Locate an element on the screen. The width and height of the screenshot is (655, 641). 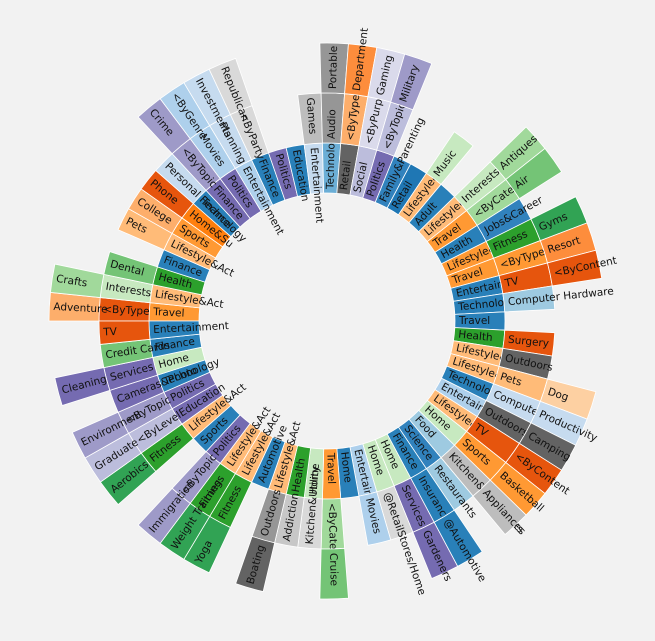
ring3-label-1-crafts: Crafts is located at coordinates (71, 281).